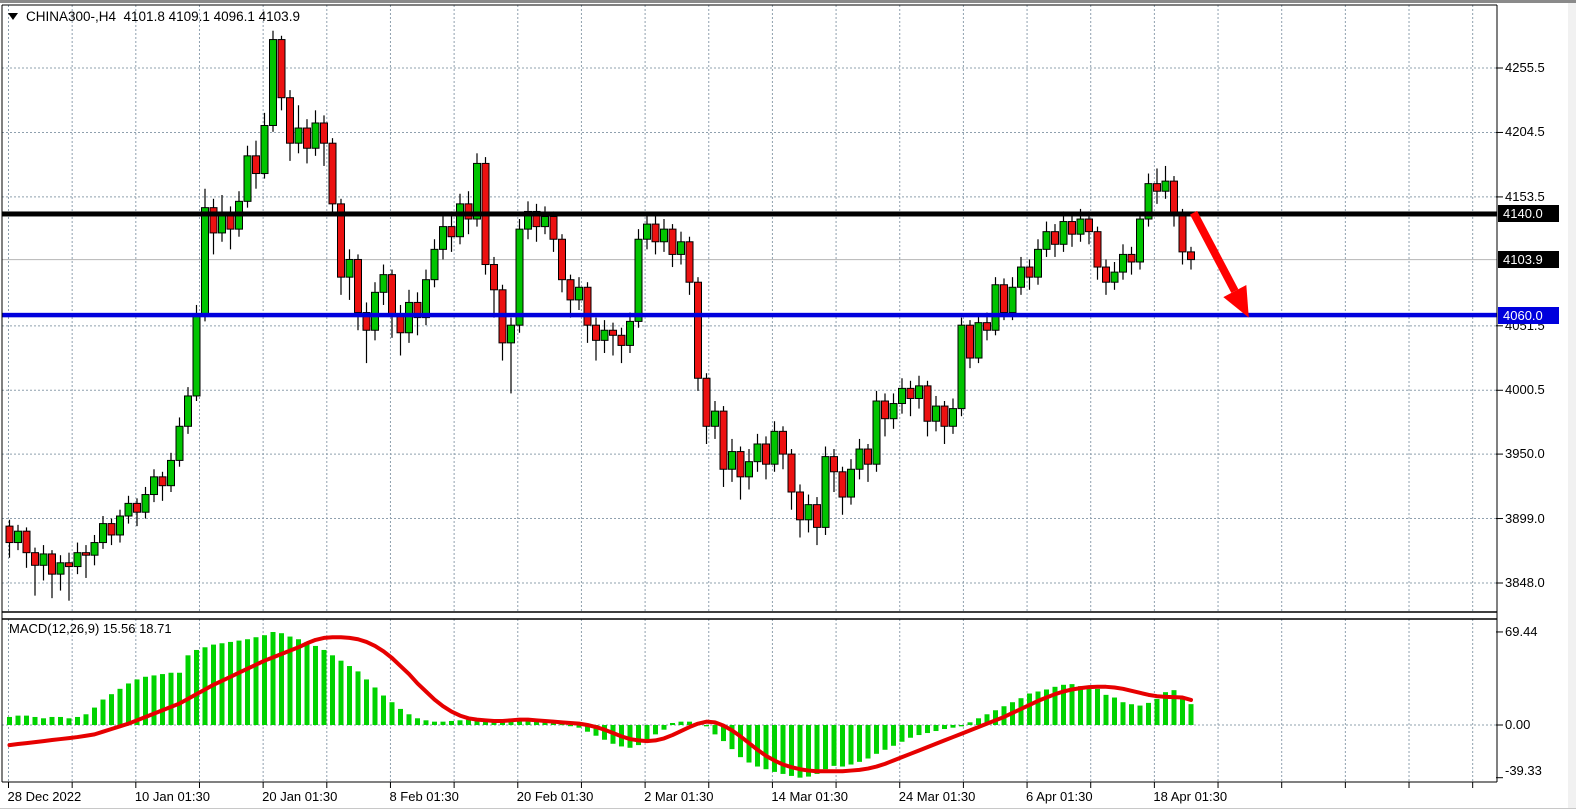 The height and width of the screenshot is (811, 1576). Describe the element at coordinates (44, 796) in the screenshot. I see `time-axis-label: 28 Dec 2022` at that location.